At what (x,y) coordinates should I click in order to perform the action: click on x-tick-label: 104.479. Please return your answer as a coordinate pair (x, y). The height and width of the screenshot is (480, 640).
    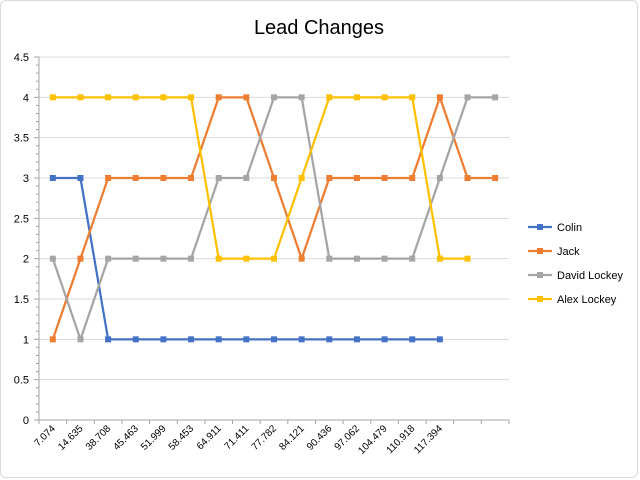
    Looking at the image, I should click on (373, 440).